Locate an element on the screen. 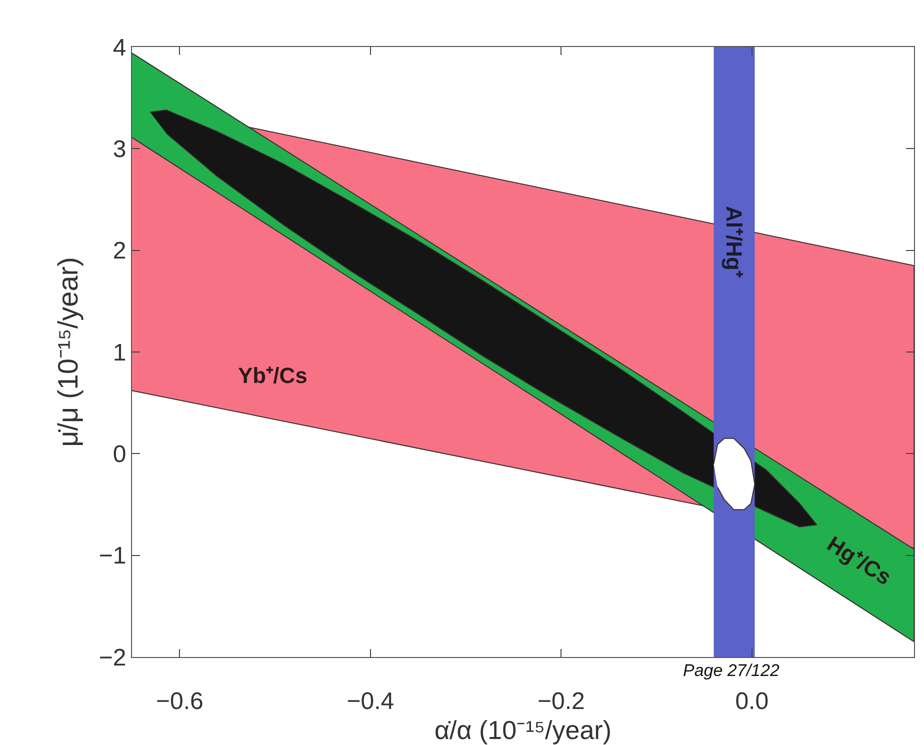 This screenshot has height=745, width=924. y-tick-label: 4 is located at coordinates (119, 48).